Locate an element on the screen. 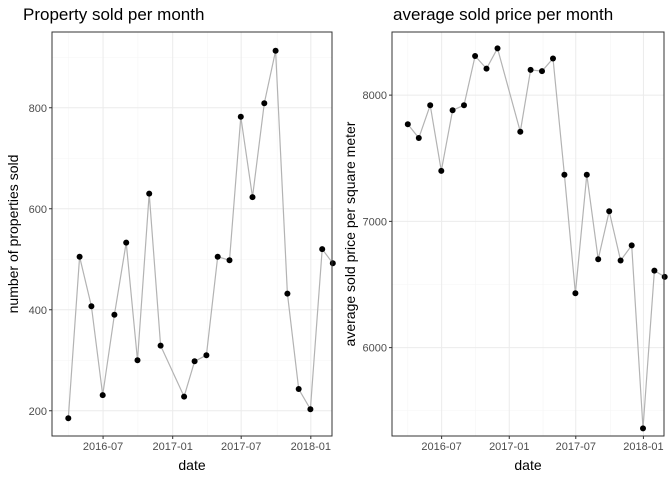  y-axis-title: number of properties sold is located at coordinates (13, 234).